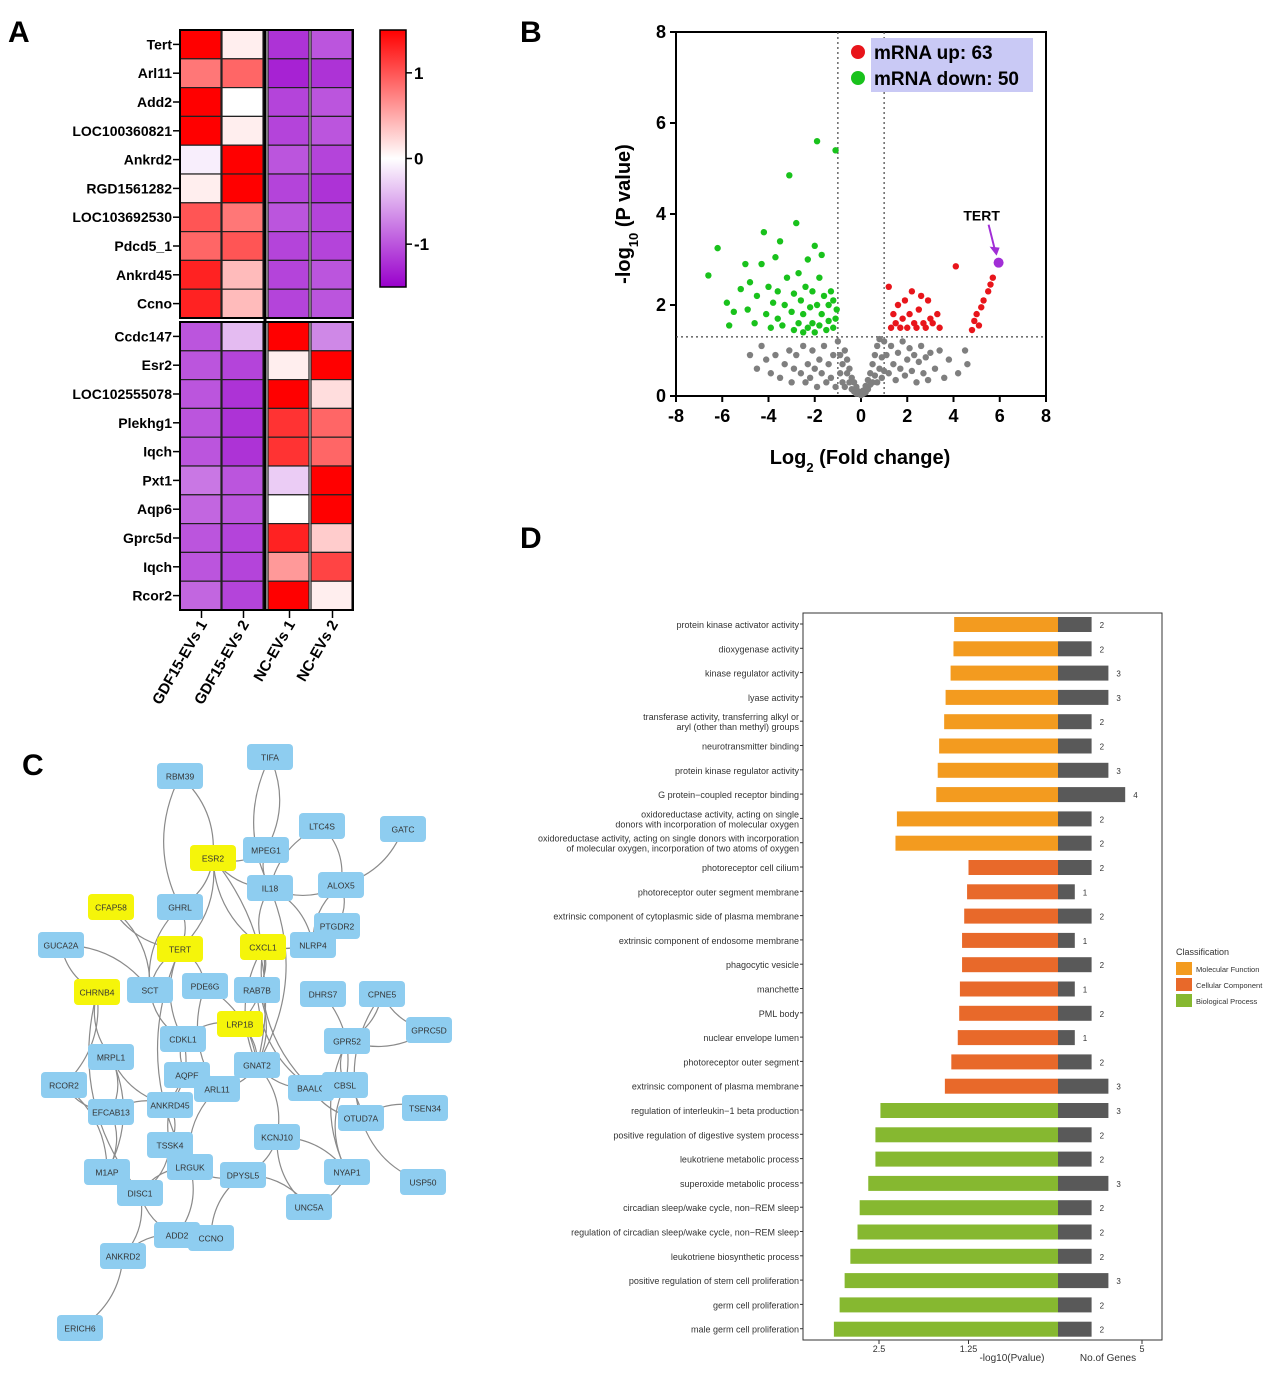 This screenshot has height=1395, width=1269. What do you see at coordinates (421, 244) in the screenshot?
I see `colorbar-tick-label: -1` at bounding box center [421, 244].